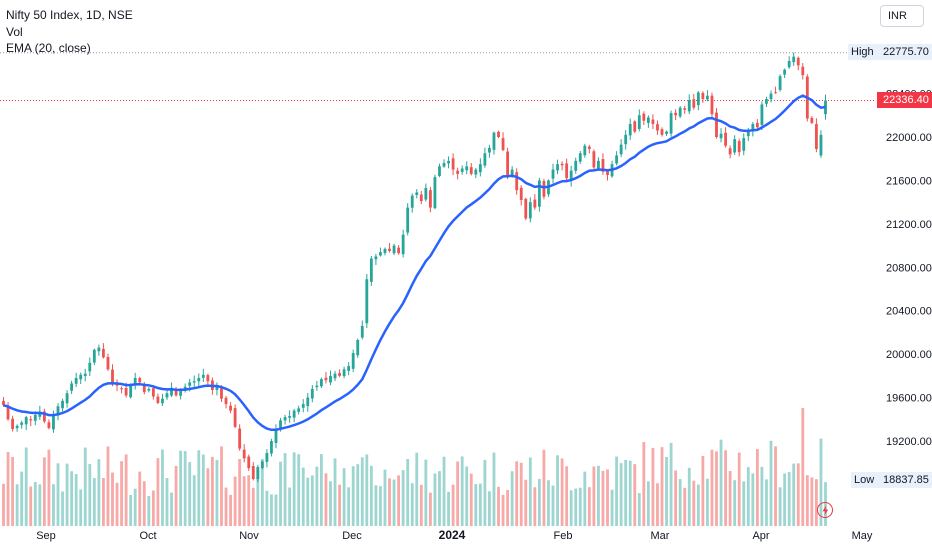 This screenshot has width=932, height=550. Describe the element at coordinates (454, 535) in the screenshot. I see `x-axis: Sep Oct Nov Dec 2024 Feb Mar Apr May` at that location.